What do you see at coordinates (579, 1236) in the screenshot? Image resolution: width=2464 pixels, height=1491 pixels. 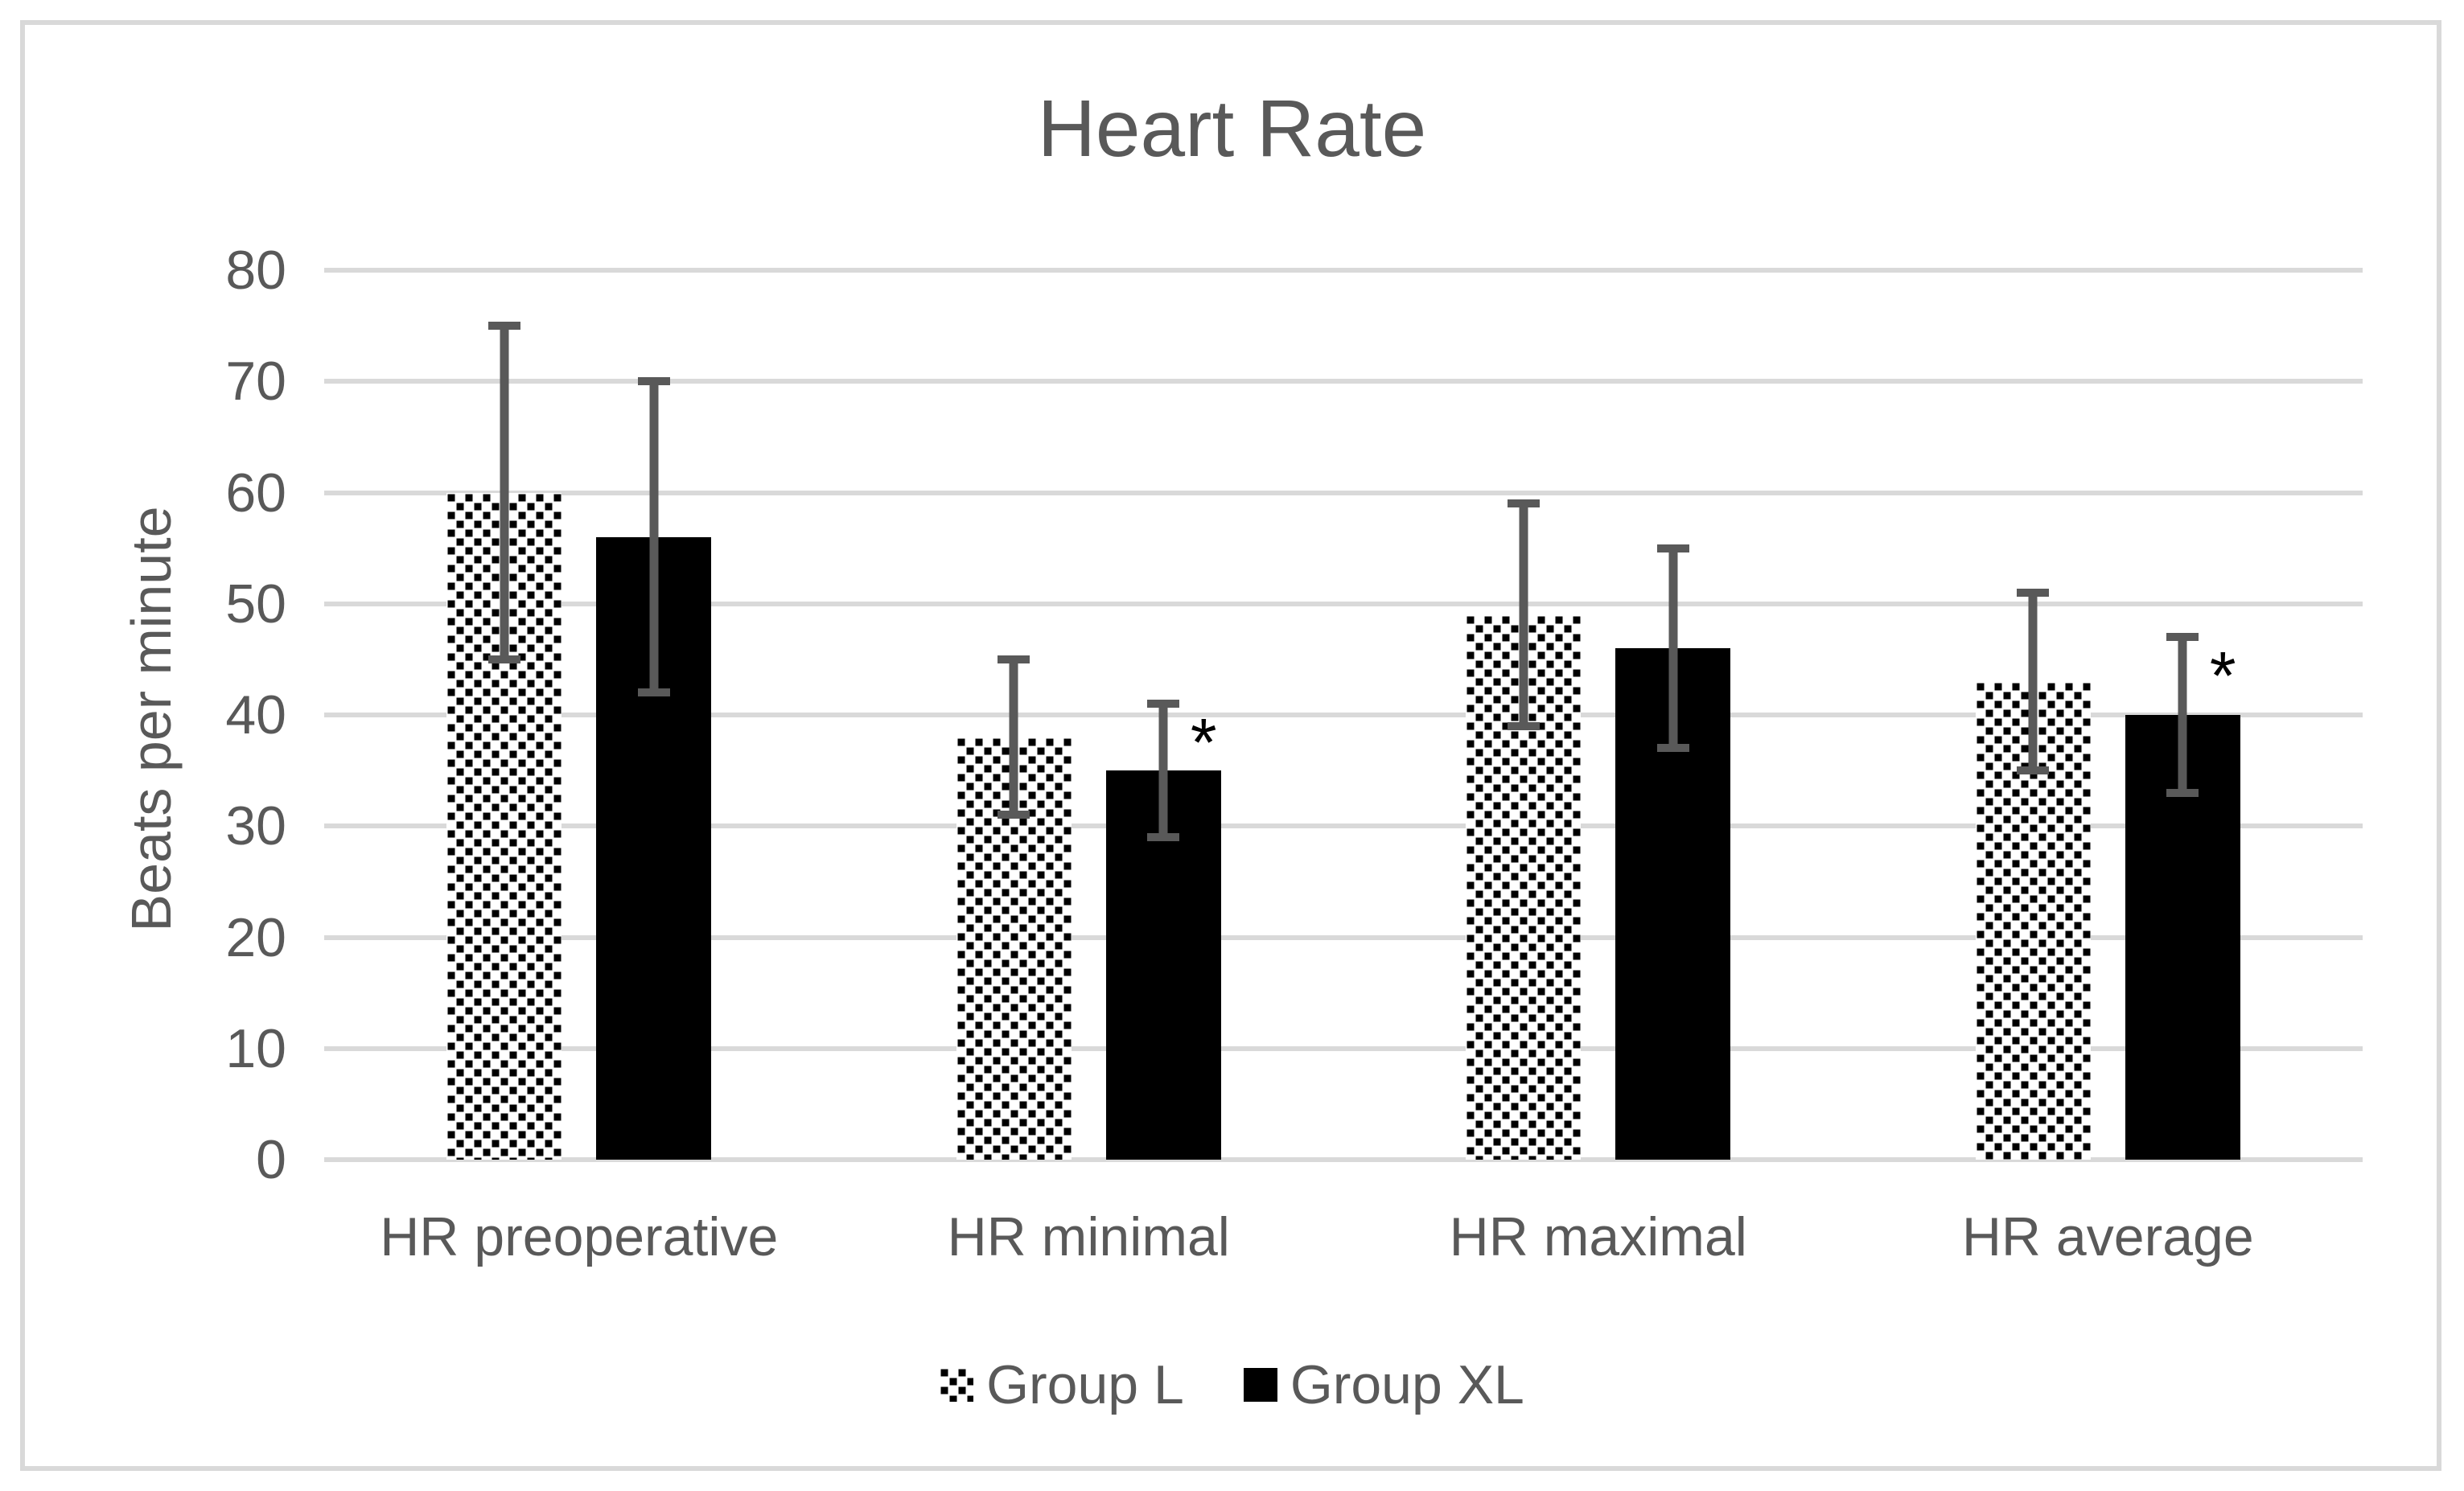 I see `x-category-label-hr-preoperative: HR preoperative` at bounding box center [579, 1236].